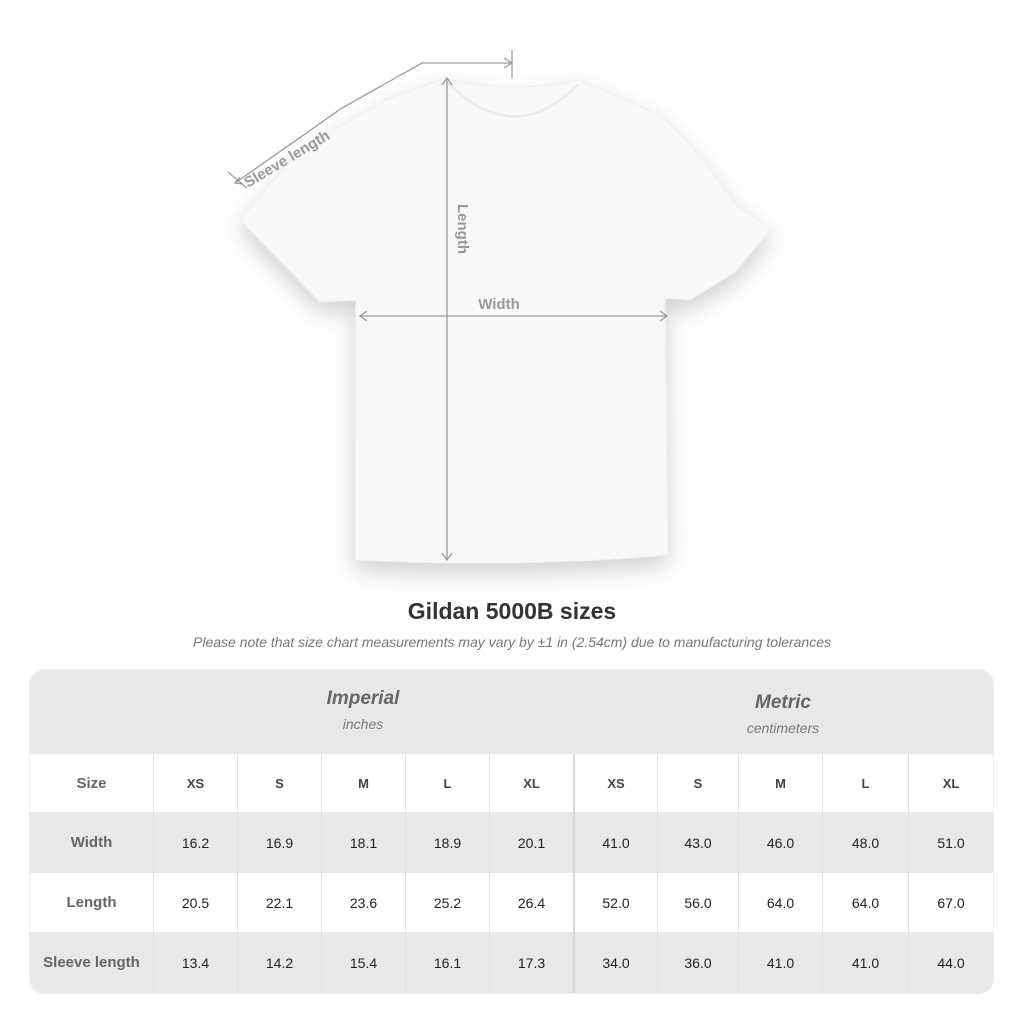 The image size is (1024, 1024). What do you see at coordinates (195, 842) in the screenshot?
I see `table-cell: 16.2` at bounding box center [195, 842].